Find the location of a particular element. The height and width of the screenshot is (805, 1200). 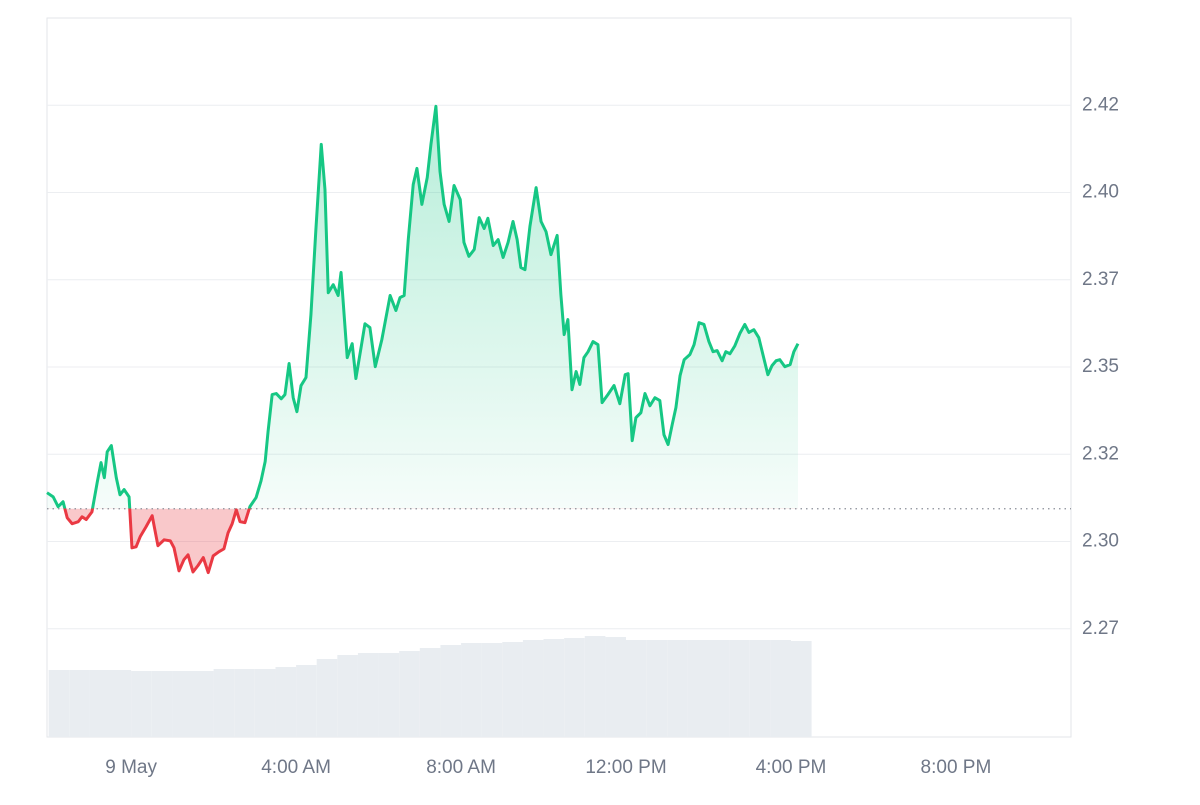

x-tick-label: 4:00 PM is located at coordinates (791, 767).